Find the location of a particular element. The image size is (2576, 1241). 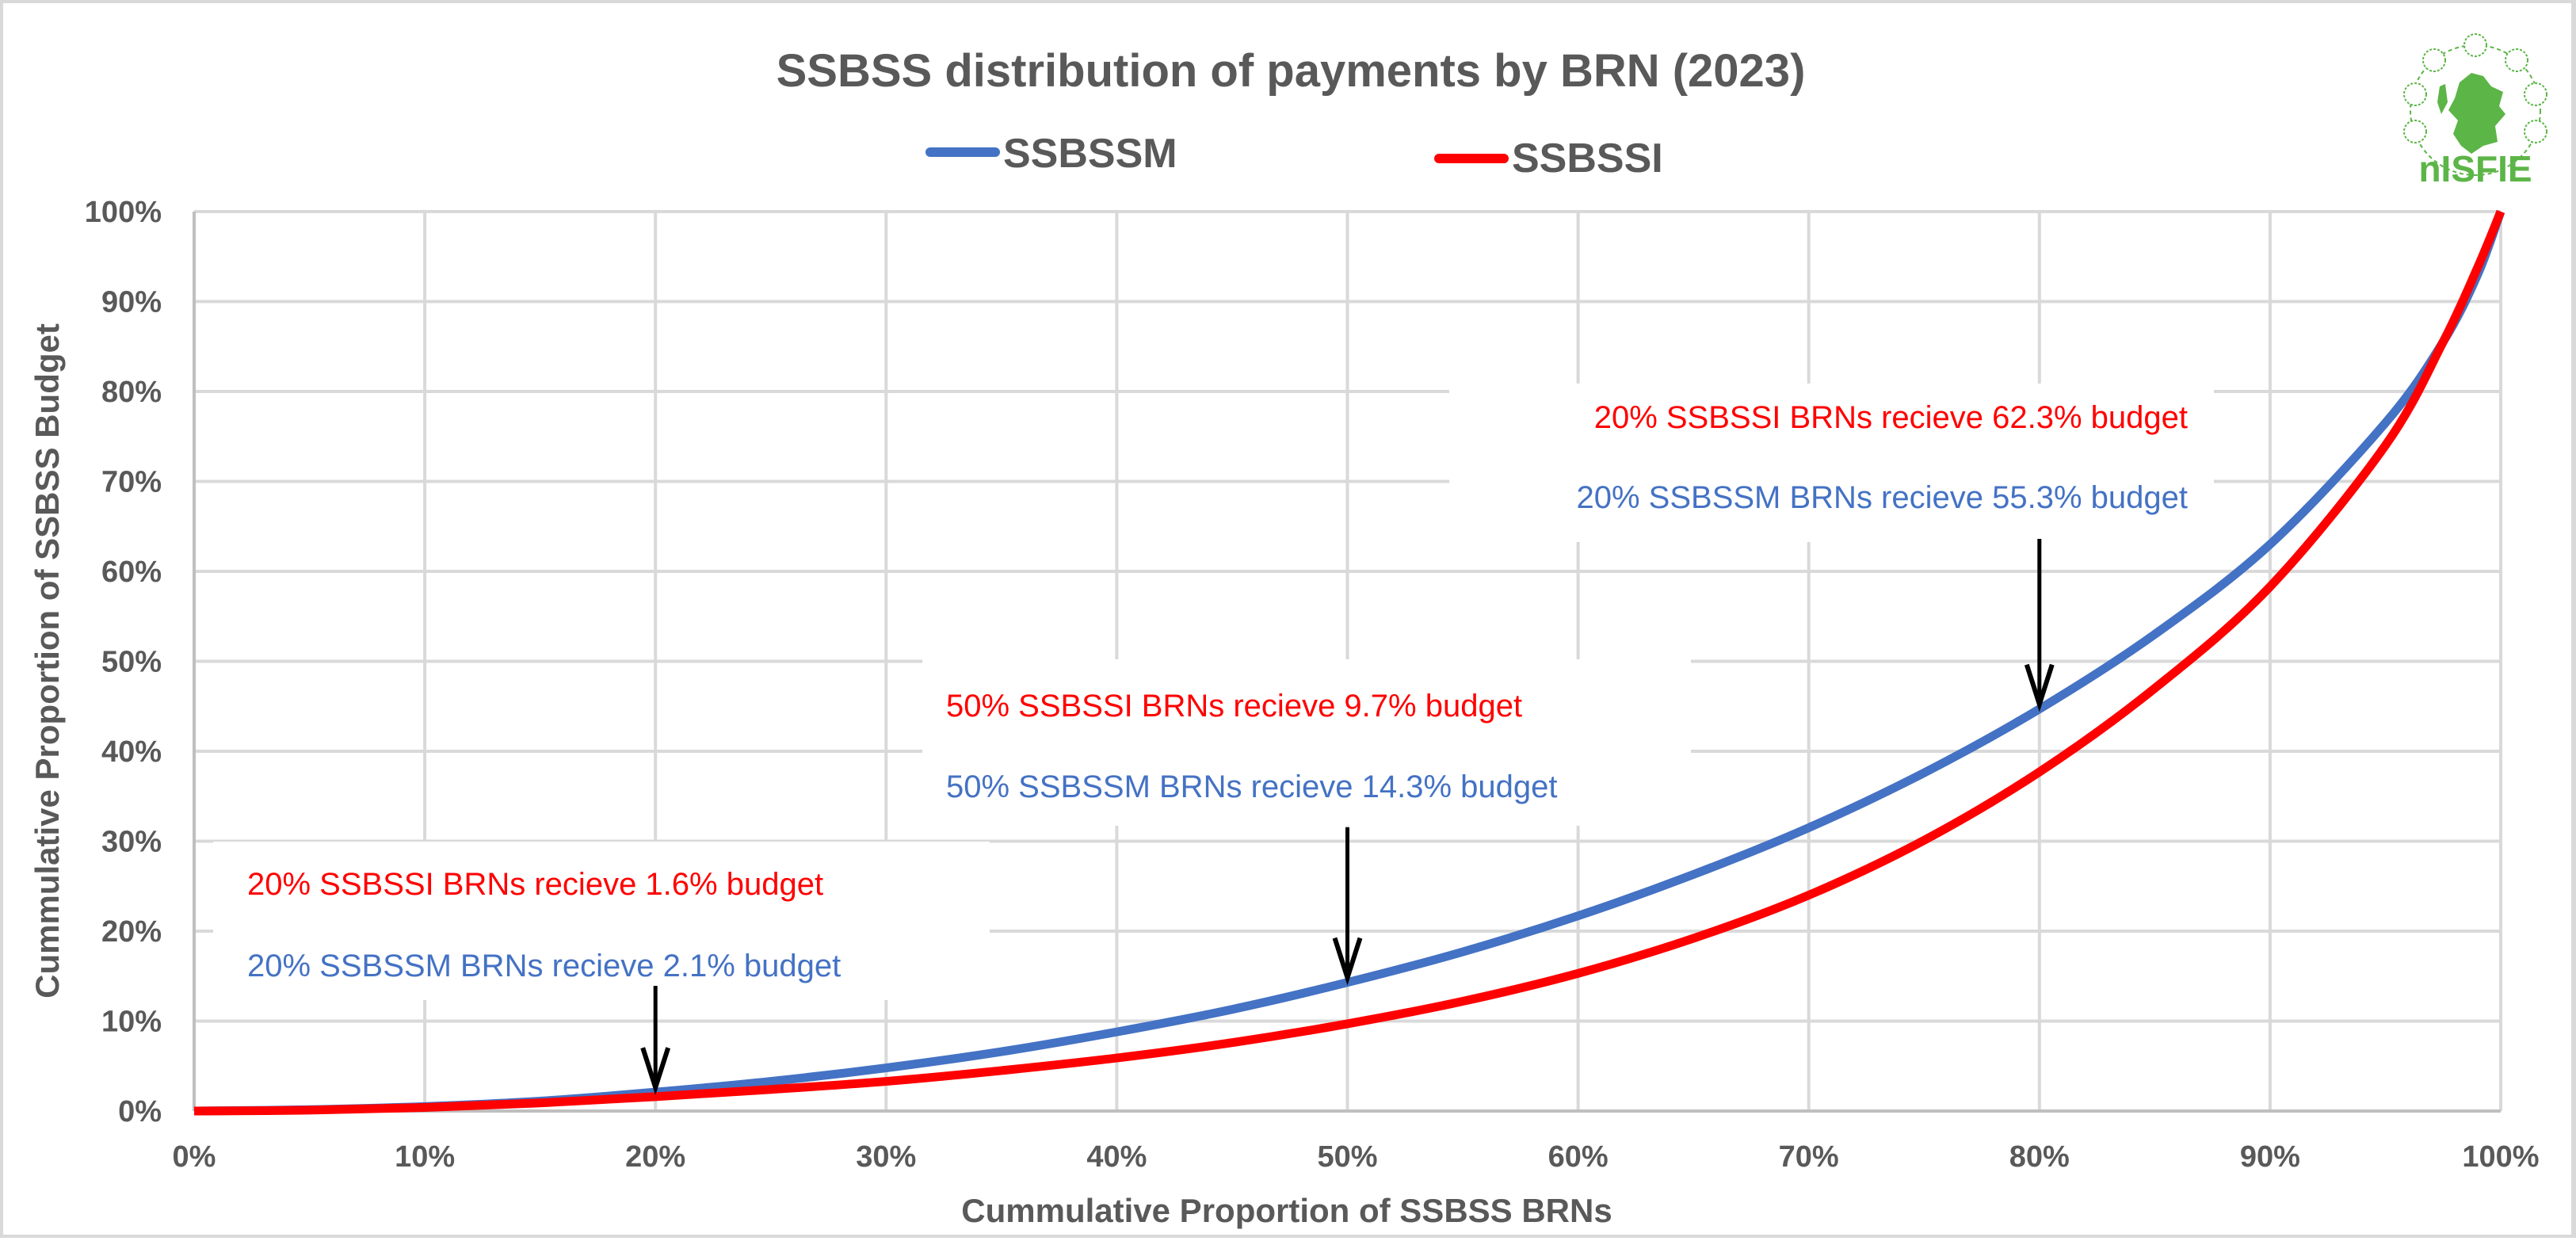

scotland-map-icon is located at coordinates (2471, 113).